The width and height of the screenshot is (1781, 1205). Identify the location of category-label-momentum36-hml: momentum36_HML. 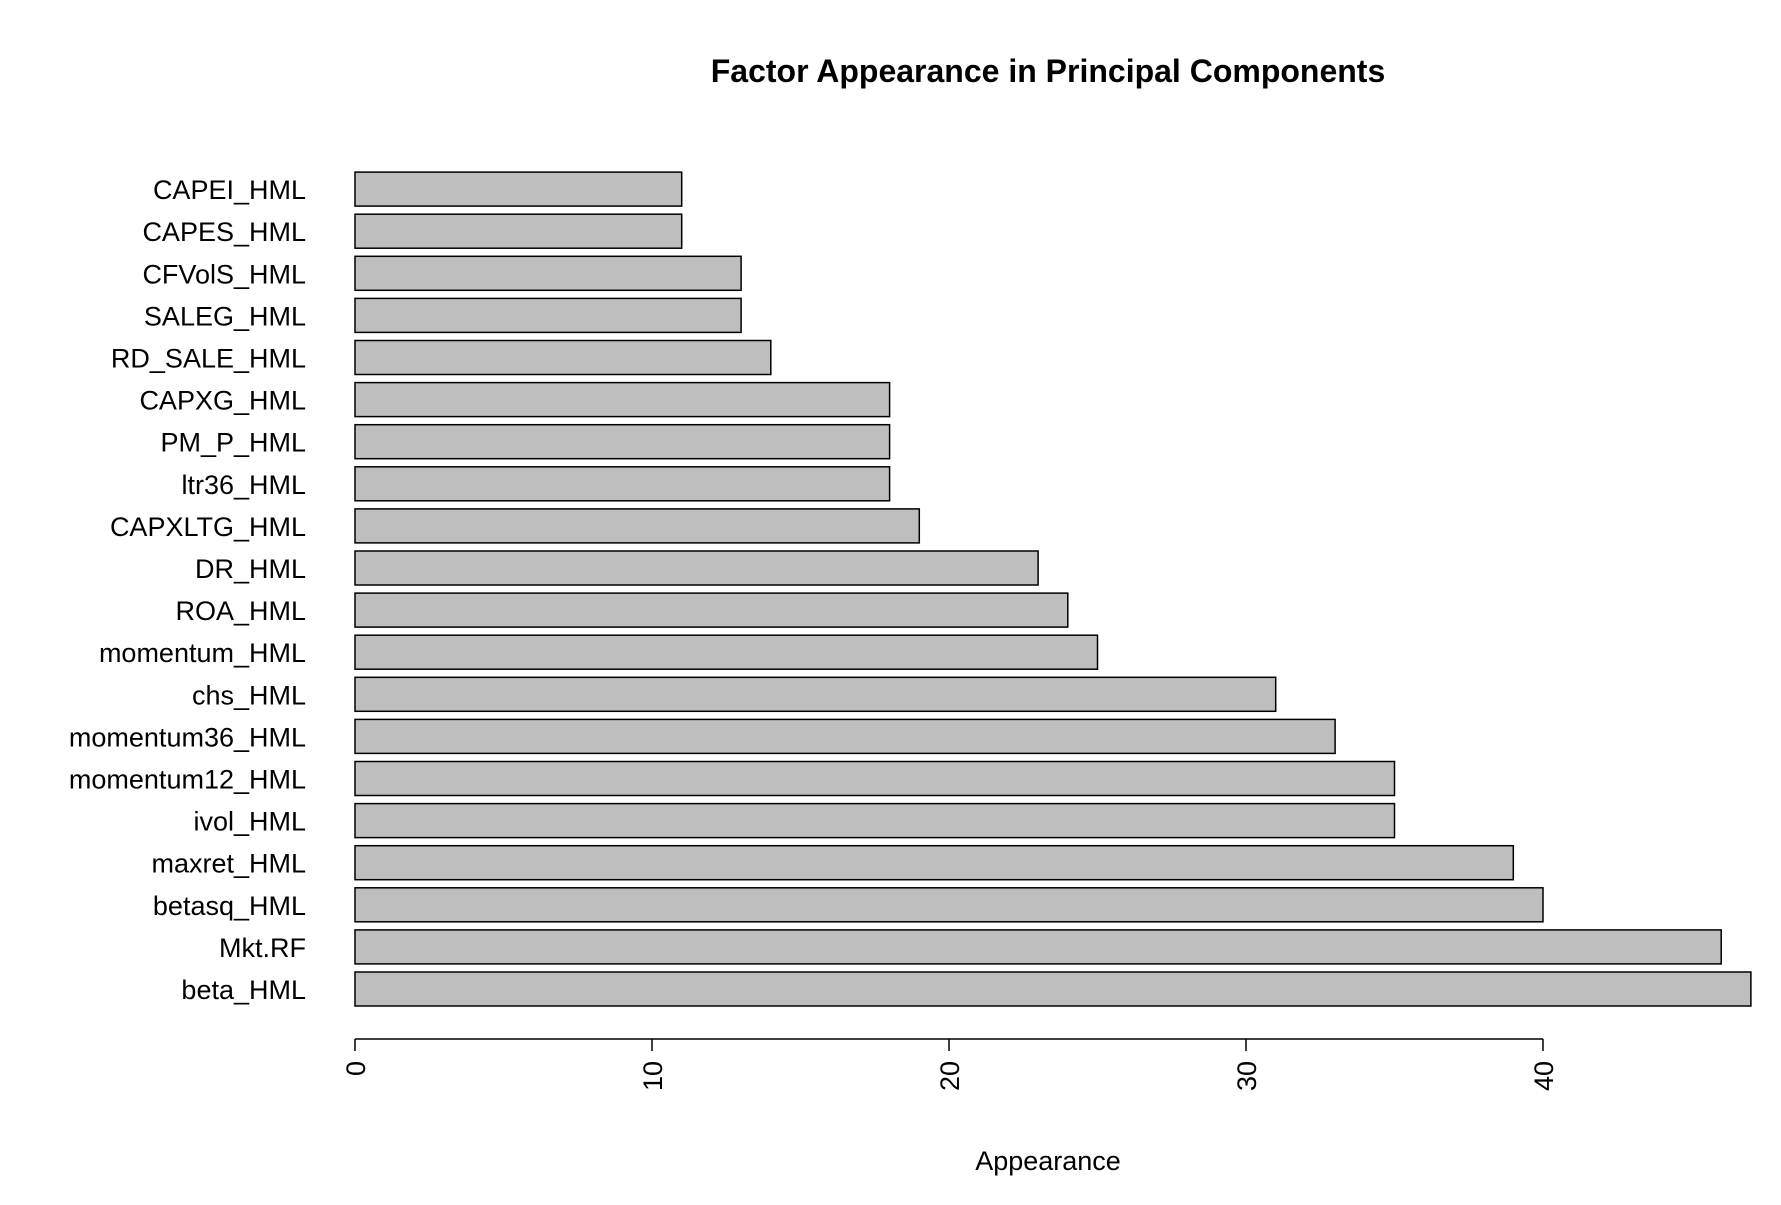
(187, 737).